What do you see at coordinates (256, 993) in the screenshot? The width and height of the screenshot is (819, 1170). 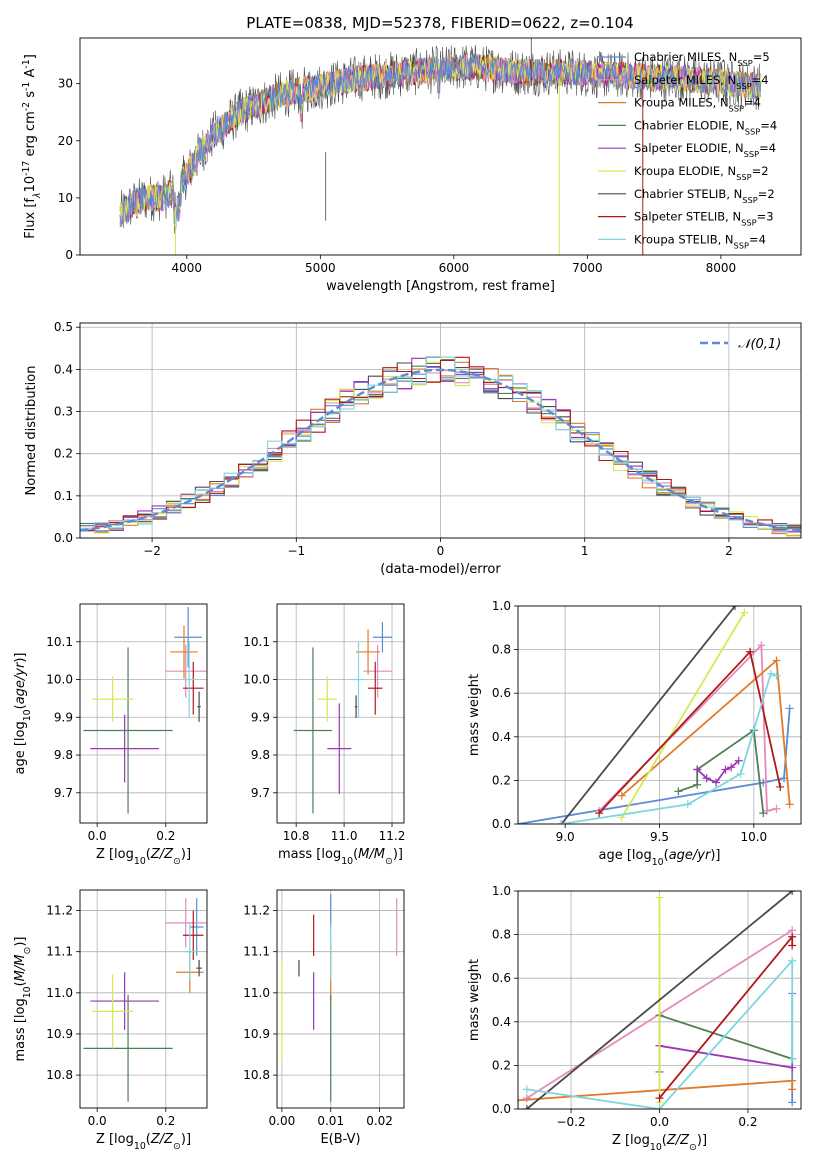 I see `y-tick-label: 11.0` at bounding box center [256, 993].